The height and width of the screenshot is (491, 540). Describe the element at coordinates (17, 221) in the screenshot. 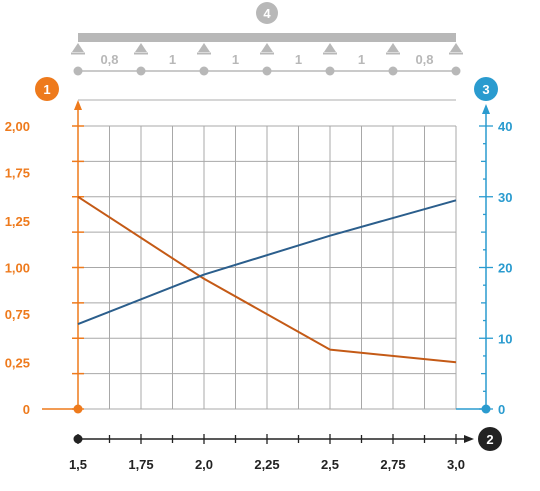

I see `left-axis-tick-label: 1,25` at that location.